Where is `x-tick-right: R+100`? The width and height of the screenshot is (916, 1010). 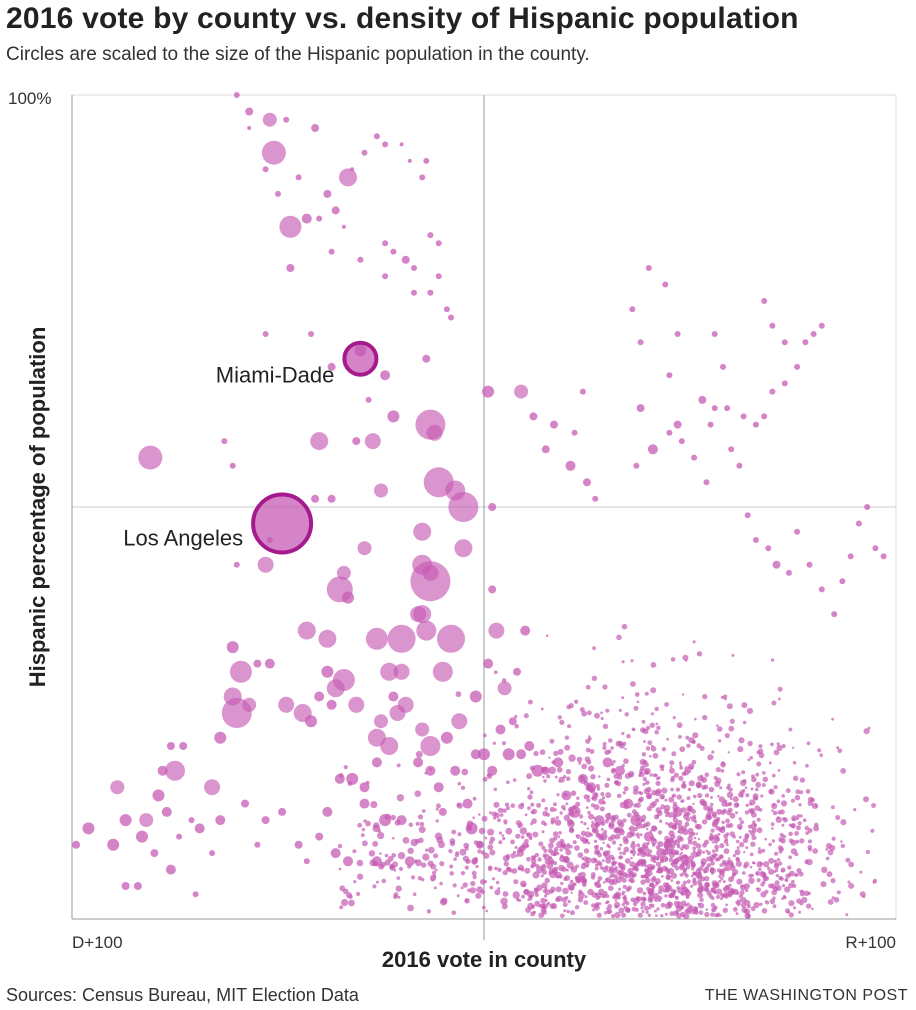 x-tick-right: R+100 is located at coordinates (870, 942).